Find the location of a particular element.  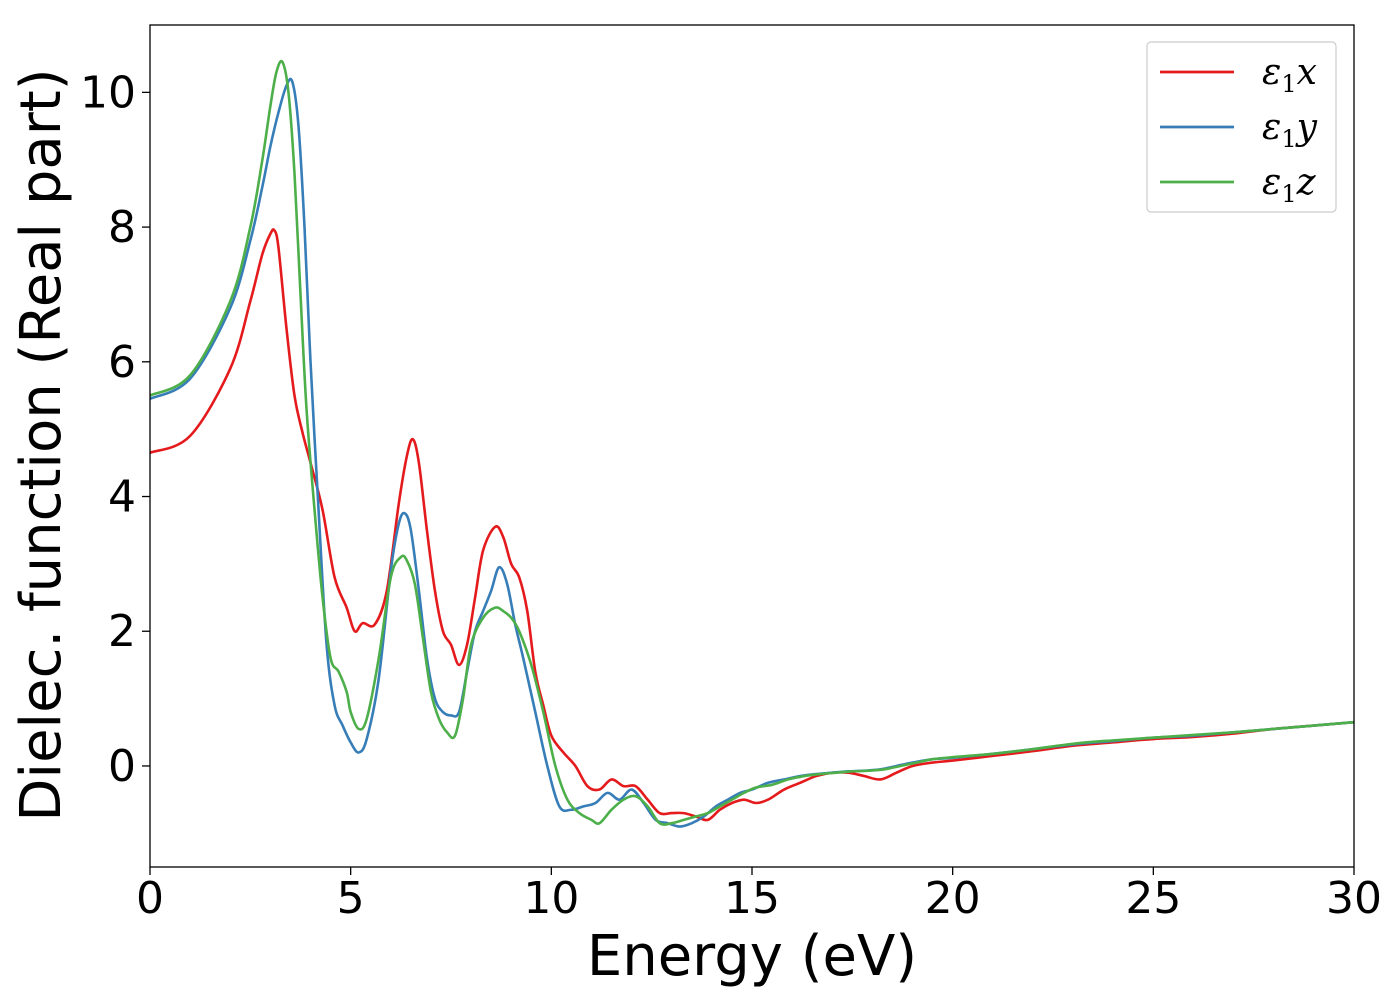

y-tick-label: 0 is located at coordinates (122, 766).